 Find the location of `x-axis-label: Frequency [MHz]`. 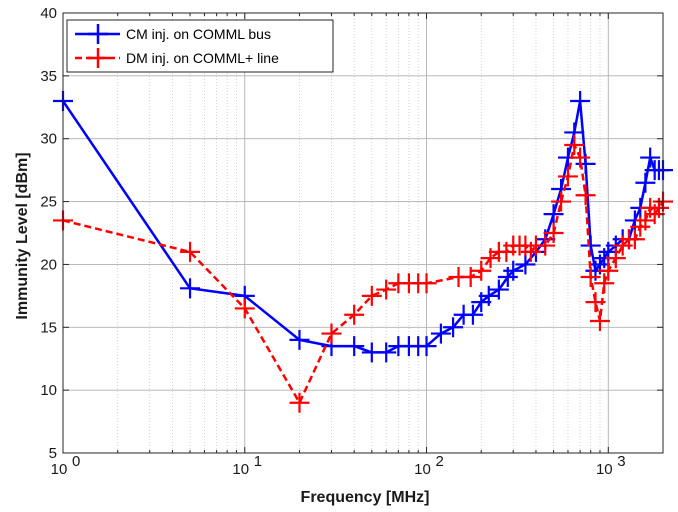

x-axis-label: Frequency [MHz] is located at coordinates (365, 497).